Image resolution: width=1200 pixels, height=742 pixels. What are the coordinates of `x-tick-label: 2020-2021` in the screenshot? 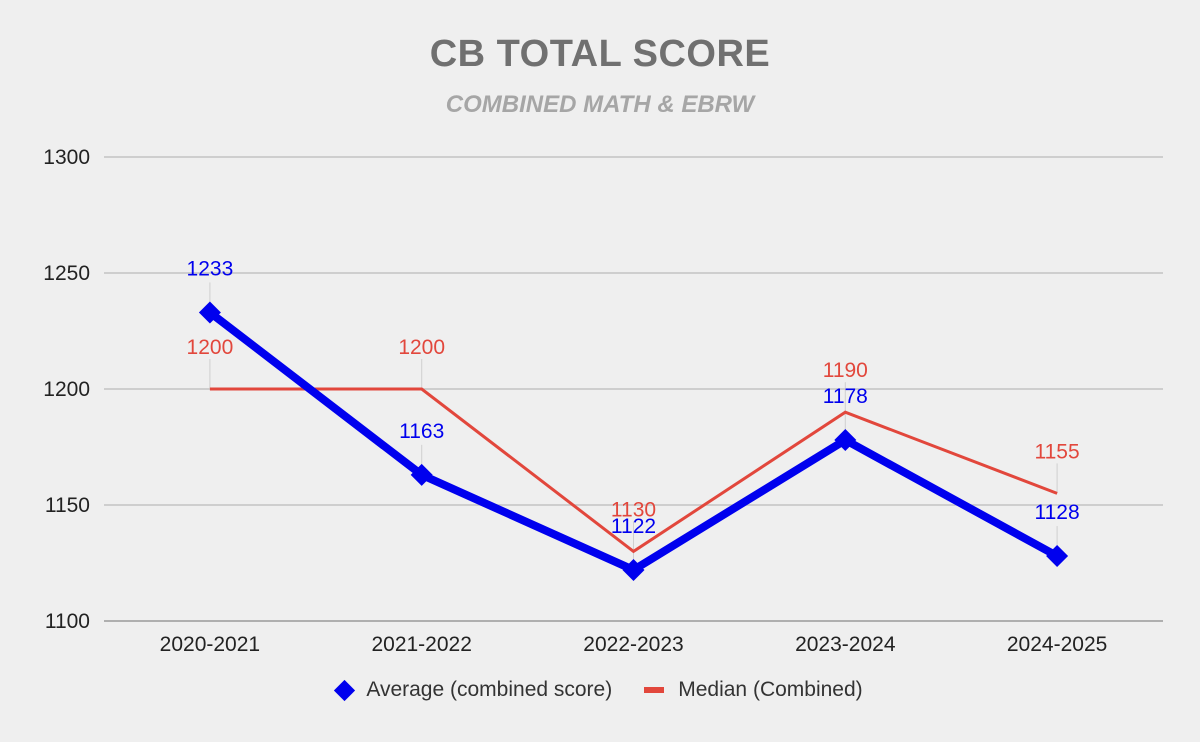 It's located at (210, 644).